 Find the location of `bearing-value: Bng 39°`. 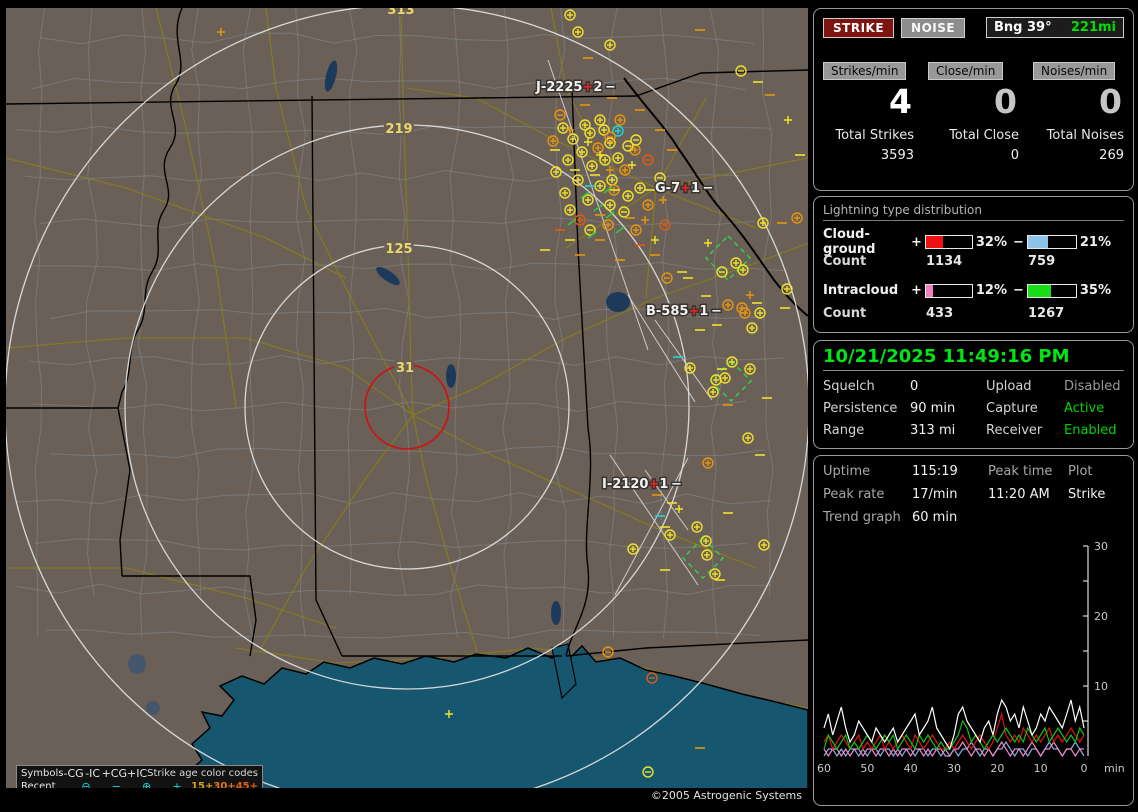

bearing-value: Bng 39° is located at coordinates (1023, 27).